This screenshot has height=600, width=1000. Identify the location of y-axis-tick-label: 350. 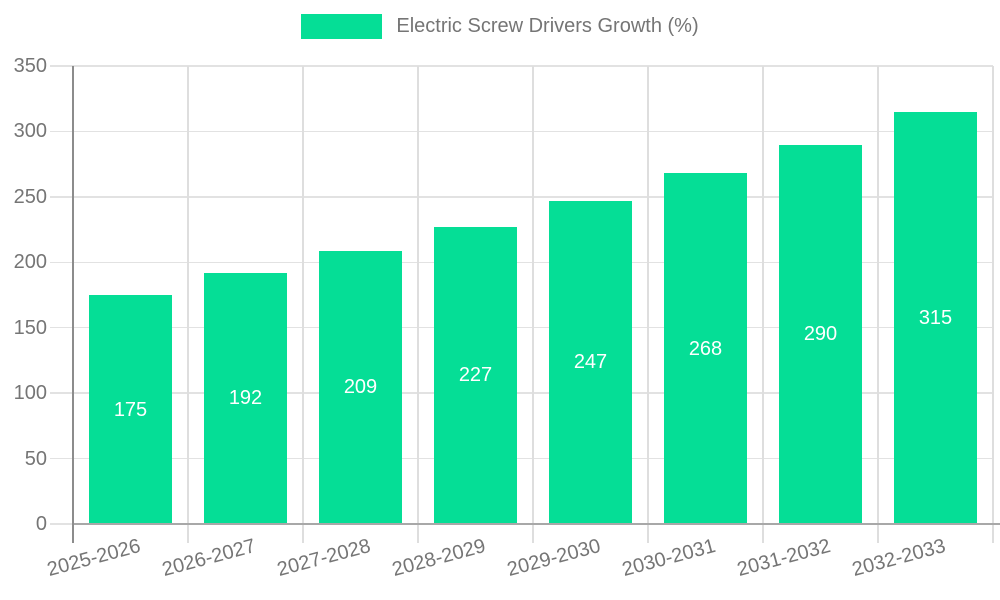
(30, 66).